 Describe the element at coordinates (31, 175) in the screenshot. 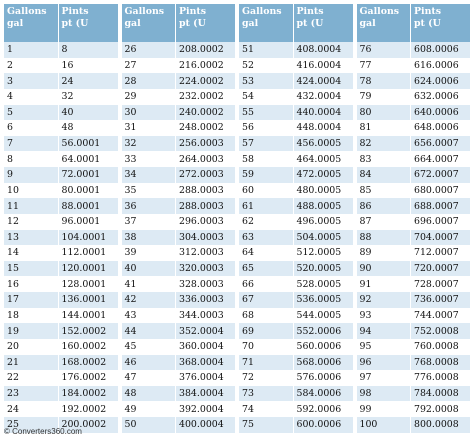

I see `gallons-cell: 9` at that location.